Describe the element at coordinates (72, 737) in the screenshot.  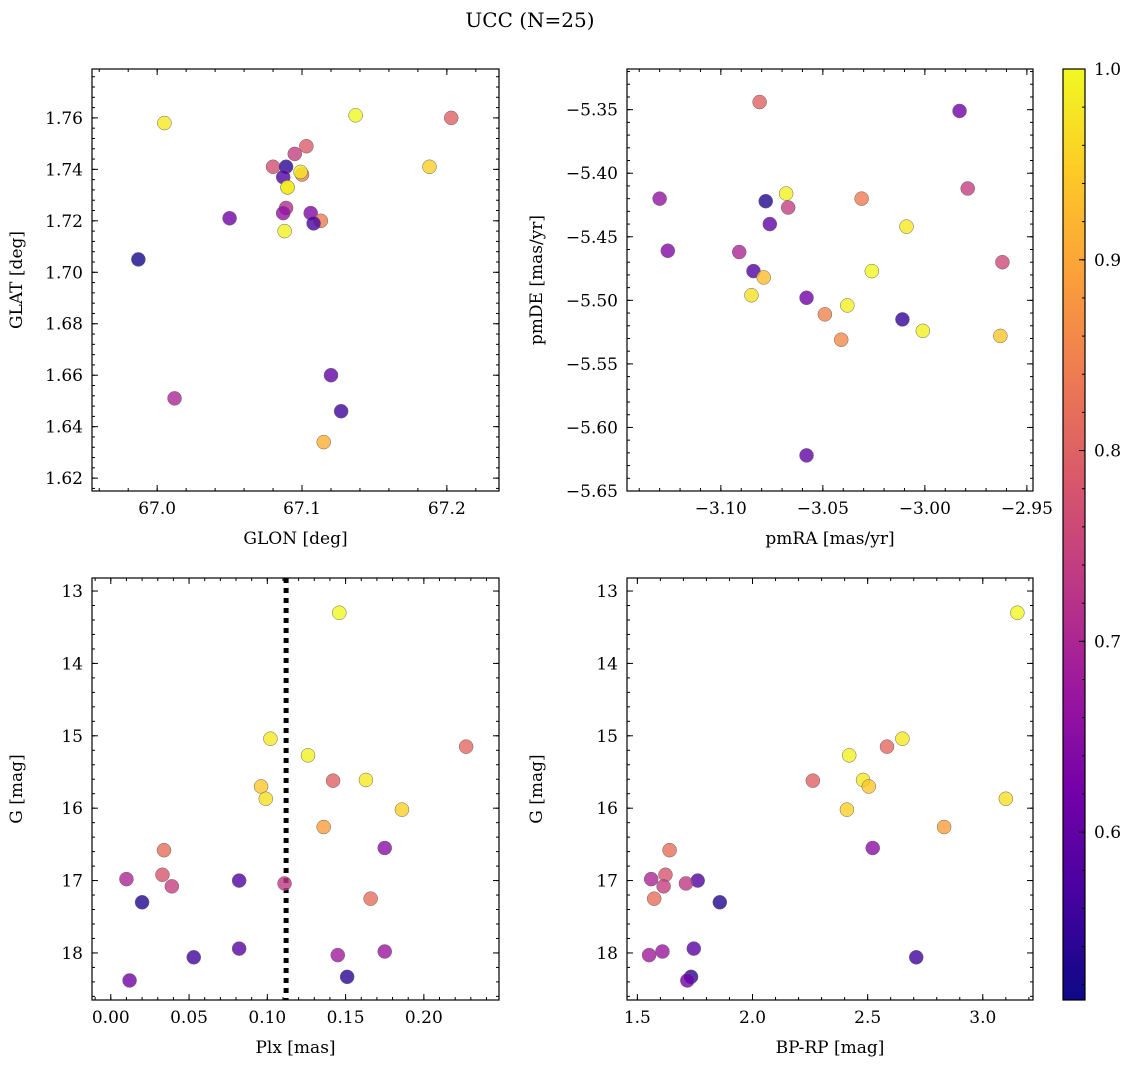
I see `y-tick-label: 15` at that location.